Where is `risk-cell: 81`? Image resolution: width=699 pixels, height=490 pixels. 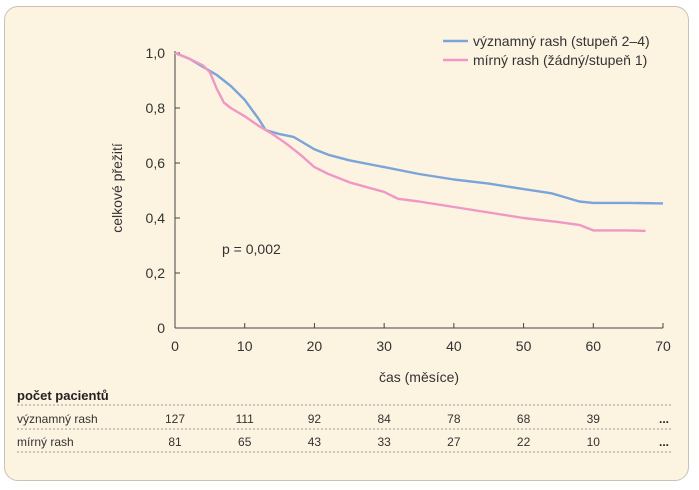
risk-cell: 81 is located at coordinates (175, 442).